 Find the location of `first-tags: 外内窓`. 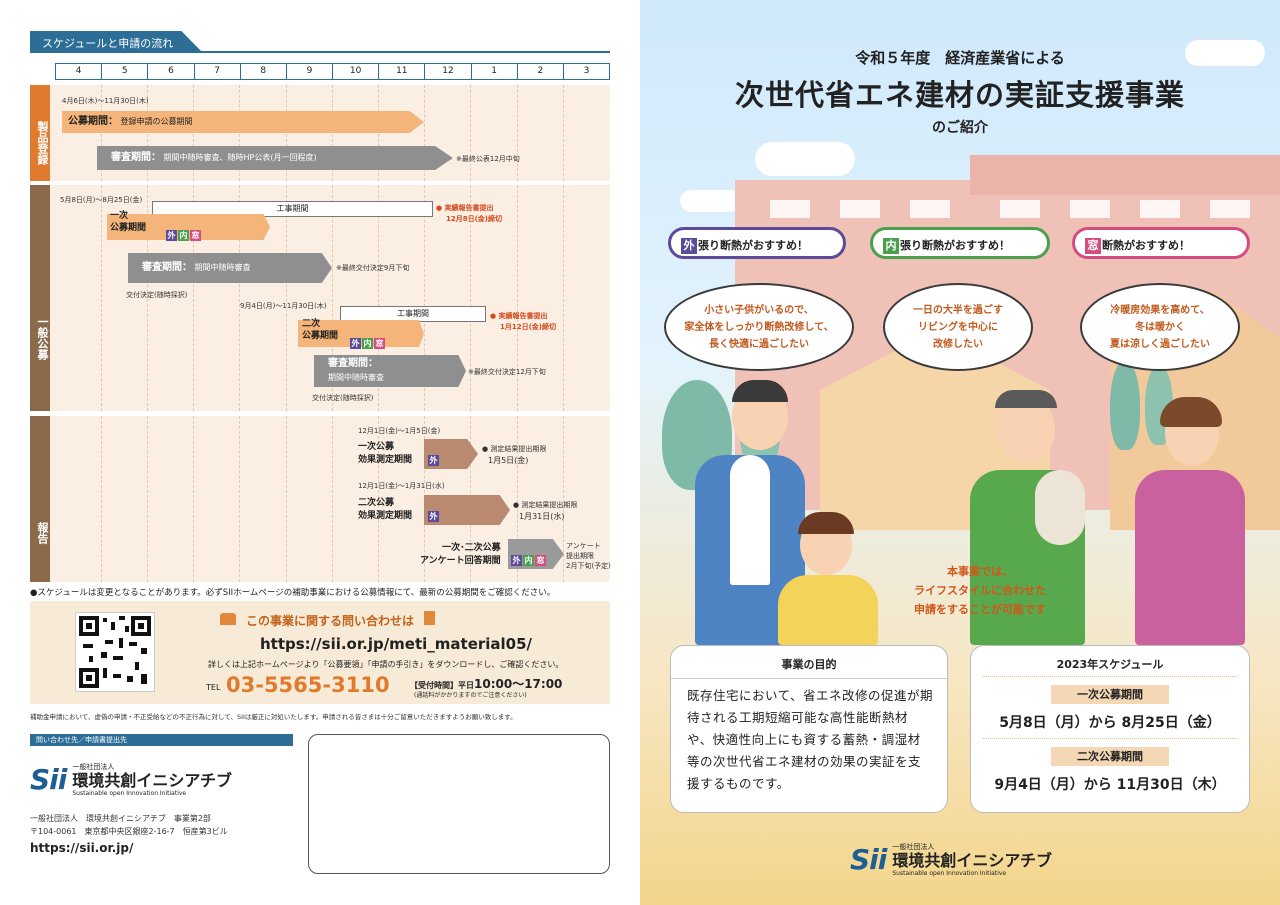

first-tags: 外内窓 is located at coordinates (184, 232).